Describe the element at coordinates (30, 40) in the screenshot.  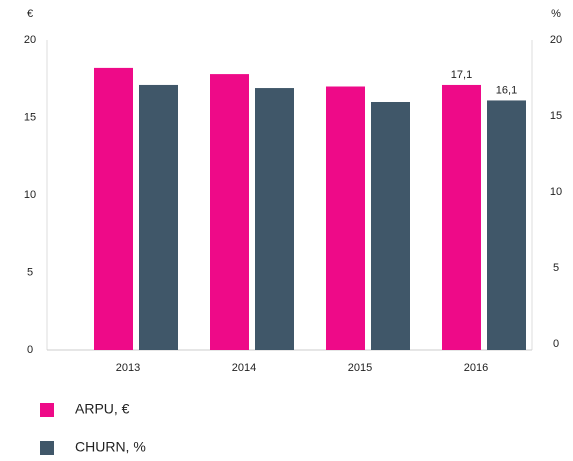
I see `y-tick-label: 20` at that location.